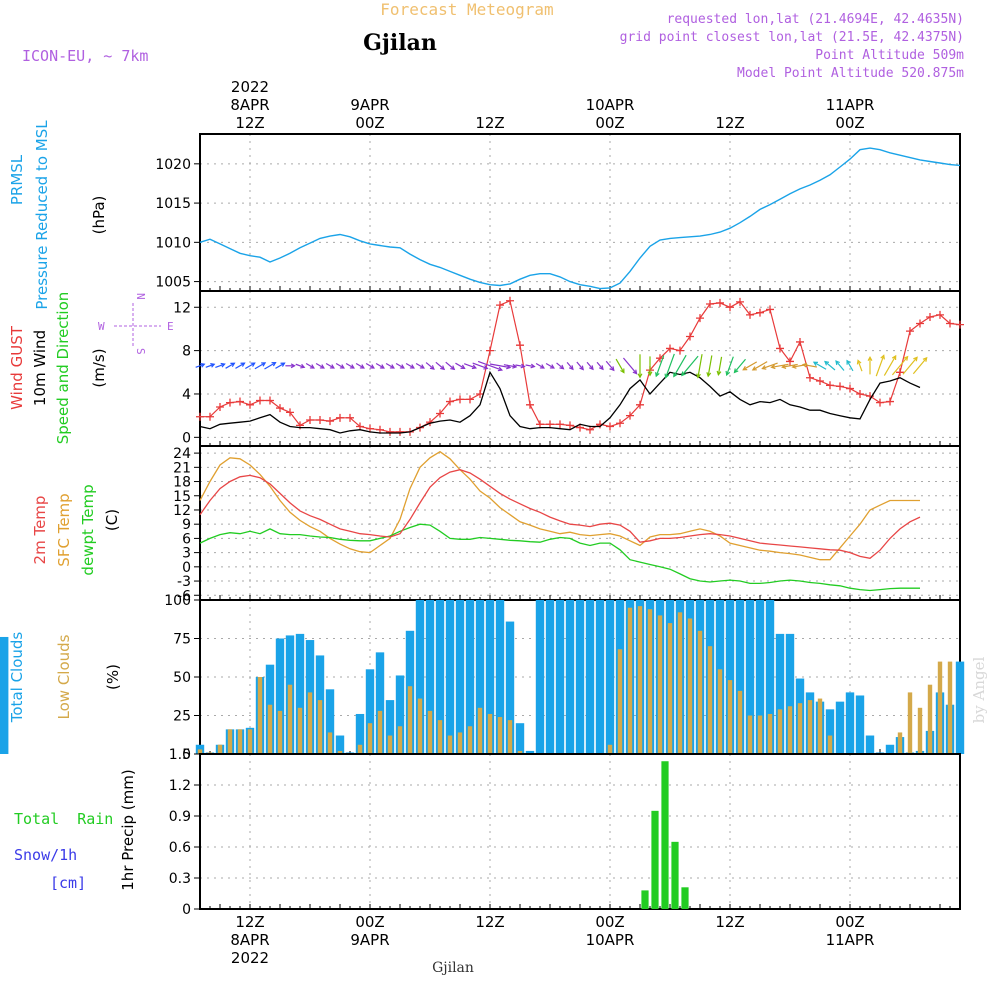 The height and width of the screenshot is (1000, 1000). What do you see at coordinates (250, 87) in the screenshot?
I see `top-time-label: 2022` at bounding box center [250, 87].